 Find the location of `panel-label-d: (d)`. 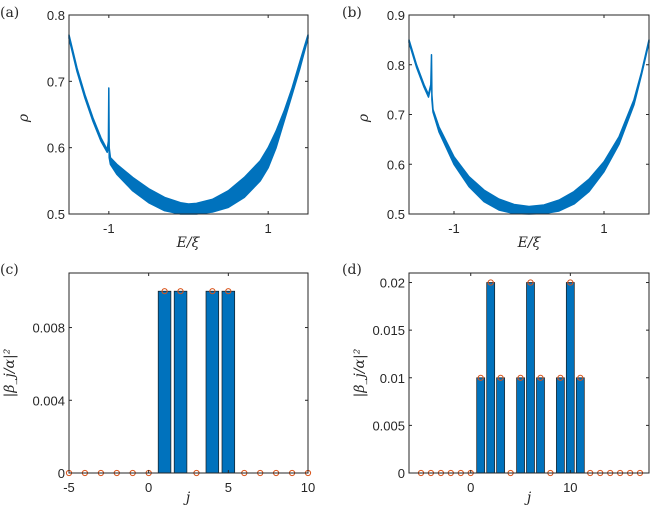

panel-label-d: (d) is located at coordinates (352, 270).